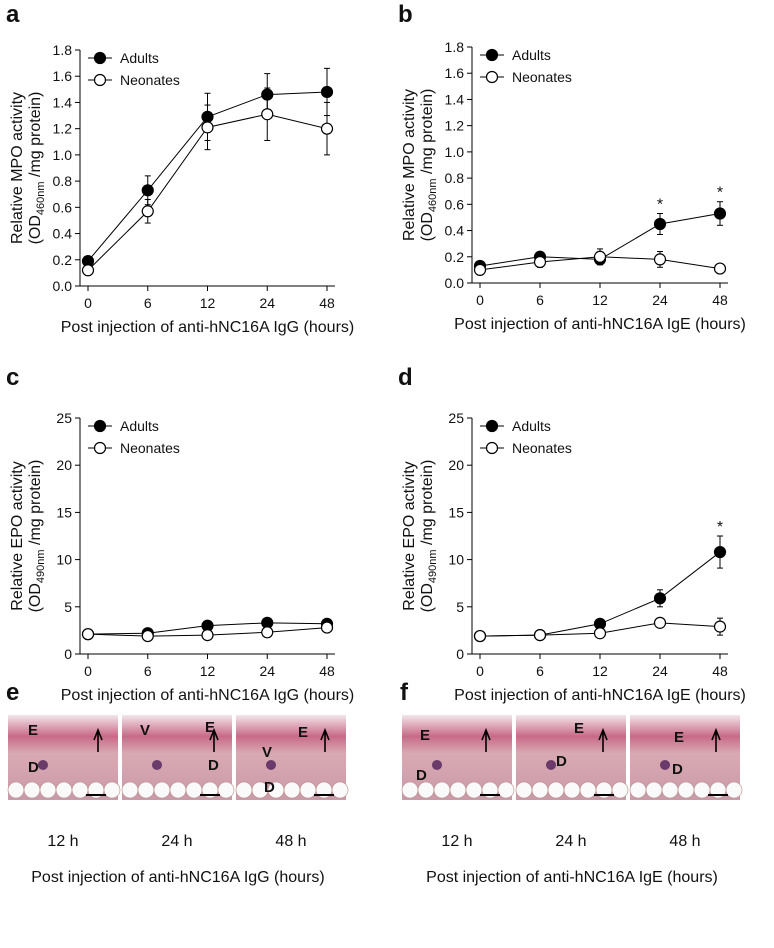 The width and height of the screenshot is (774, 948). I want to click on y-axis-label: Relative EPO activity, so click(409, 535).